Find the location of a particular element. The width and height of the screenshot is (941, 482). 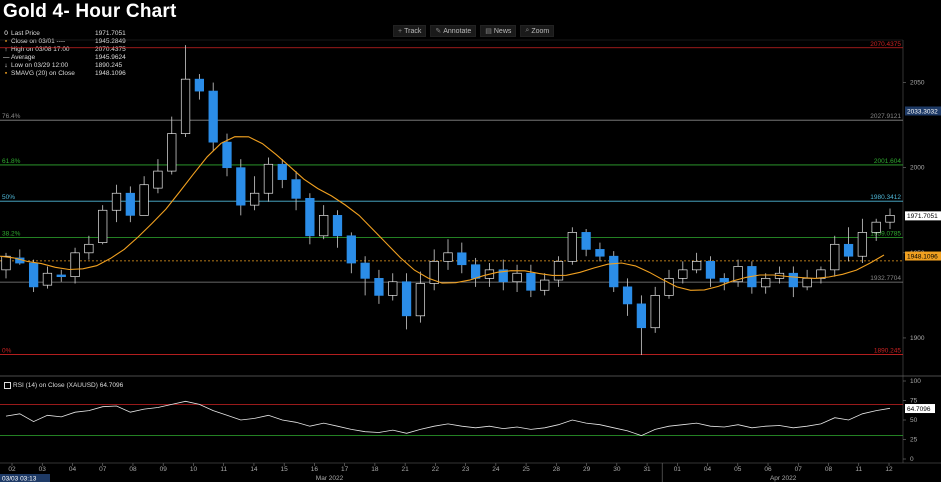

date-tick-label: 17 is located at coordinates (345, 469).